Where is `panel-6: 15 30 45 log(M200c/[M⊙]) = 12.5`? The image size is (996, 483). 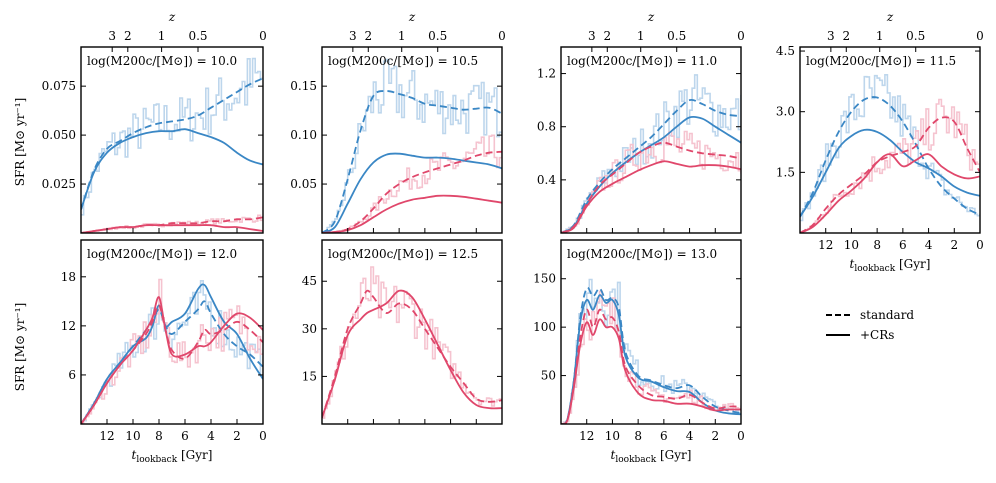 panel-6: 15 30 45 log(M200c/[M⊙]) = 12.5 is located at coordinates (402, 332).